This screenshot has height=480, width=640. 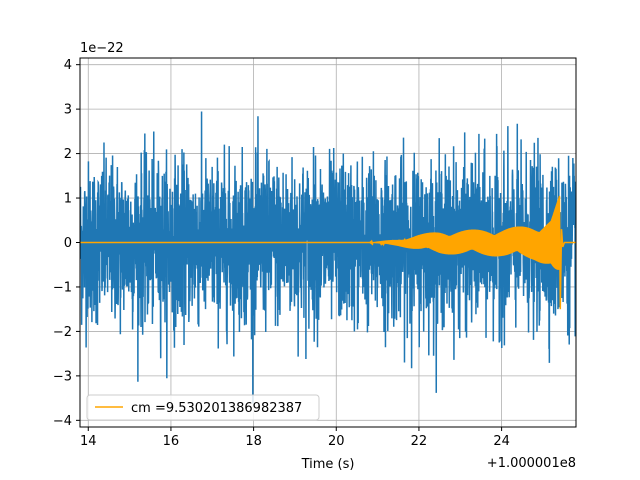 I want to click on y-tick-label: −4, so click(x=62, y=421).